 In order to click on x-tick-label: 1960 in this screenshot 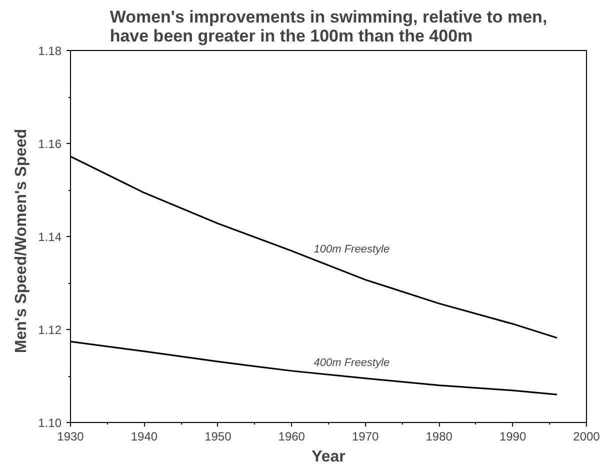, I will do `click(292, 437)`.